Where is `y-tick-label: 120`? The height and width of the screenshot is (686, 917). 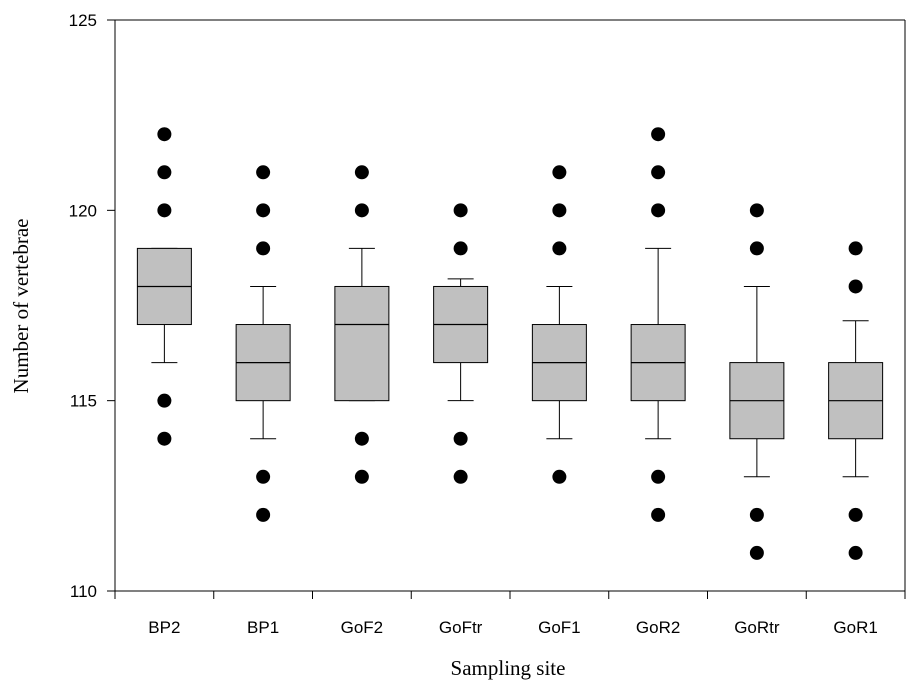 y-tick-label: 120 is located at coordinates (83, 210).